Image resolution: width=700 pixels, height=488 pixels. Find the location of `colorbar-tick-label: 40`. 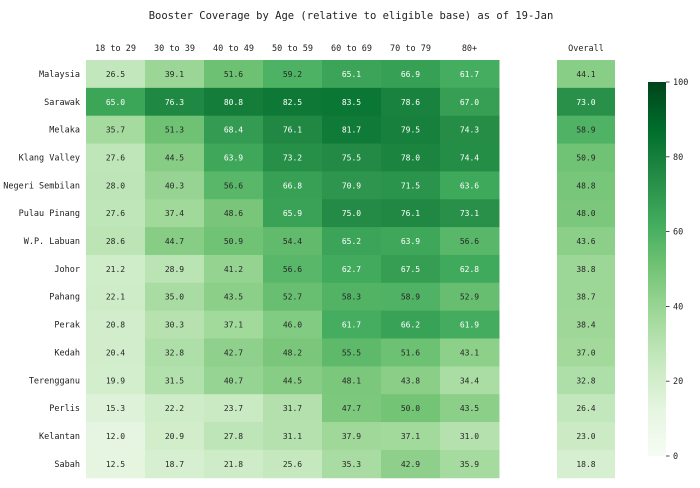

colorbar-tick-label: 40 is located at coordinates (678, 307).